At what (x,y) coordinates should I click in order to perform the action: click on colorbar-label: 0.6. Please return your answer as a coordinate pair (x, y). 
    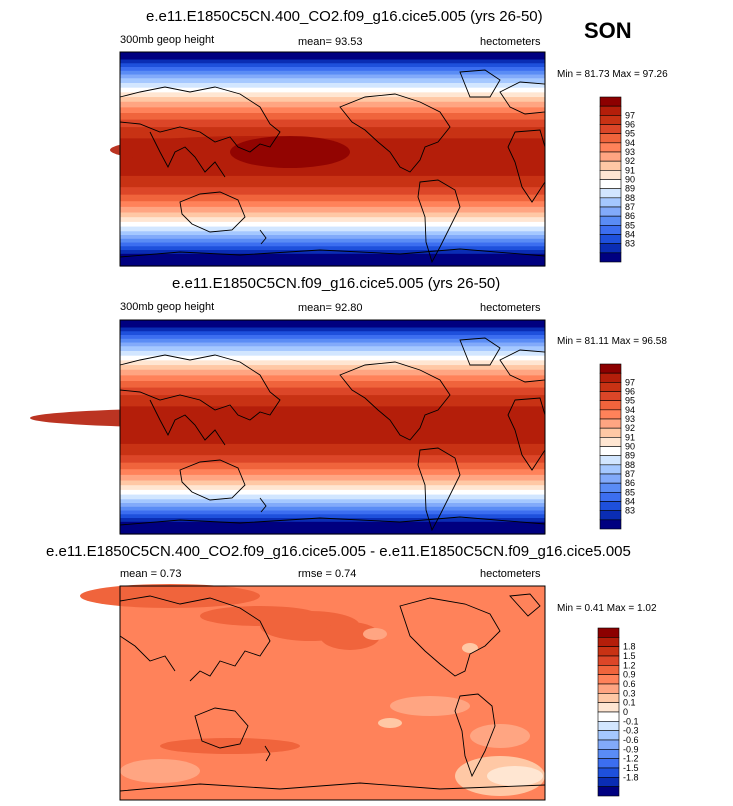
    Looking at the image, I should click on (629, 684).